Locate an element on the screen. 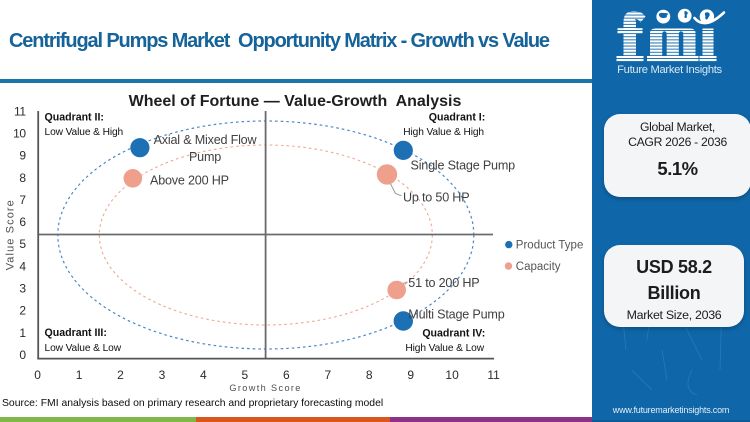 This screenshot has height=422, width=750. svg-text: Single Stage Pump is located at coordinates (463, 165).